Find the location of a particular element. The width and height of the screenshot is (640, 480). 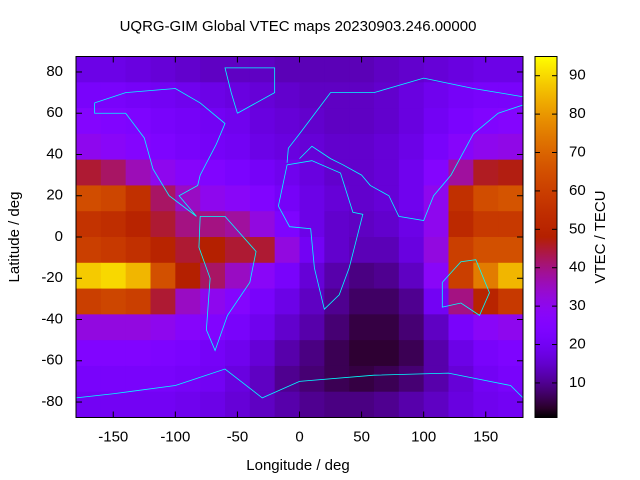

colorbar is located at coordinates (546, 237).